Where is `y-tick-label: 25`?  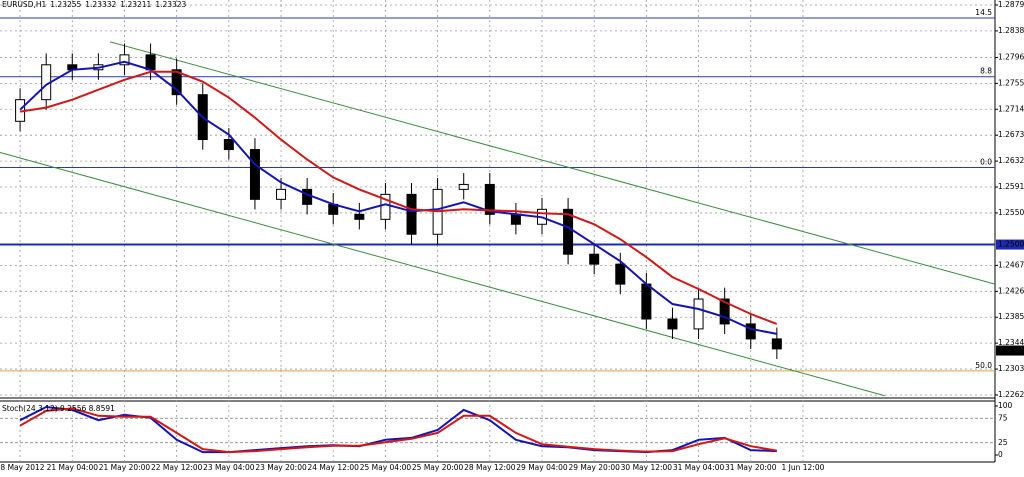
y-tick-label: 25 is located at coordinates (1003, 442).